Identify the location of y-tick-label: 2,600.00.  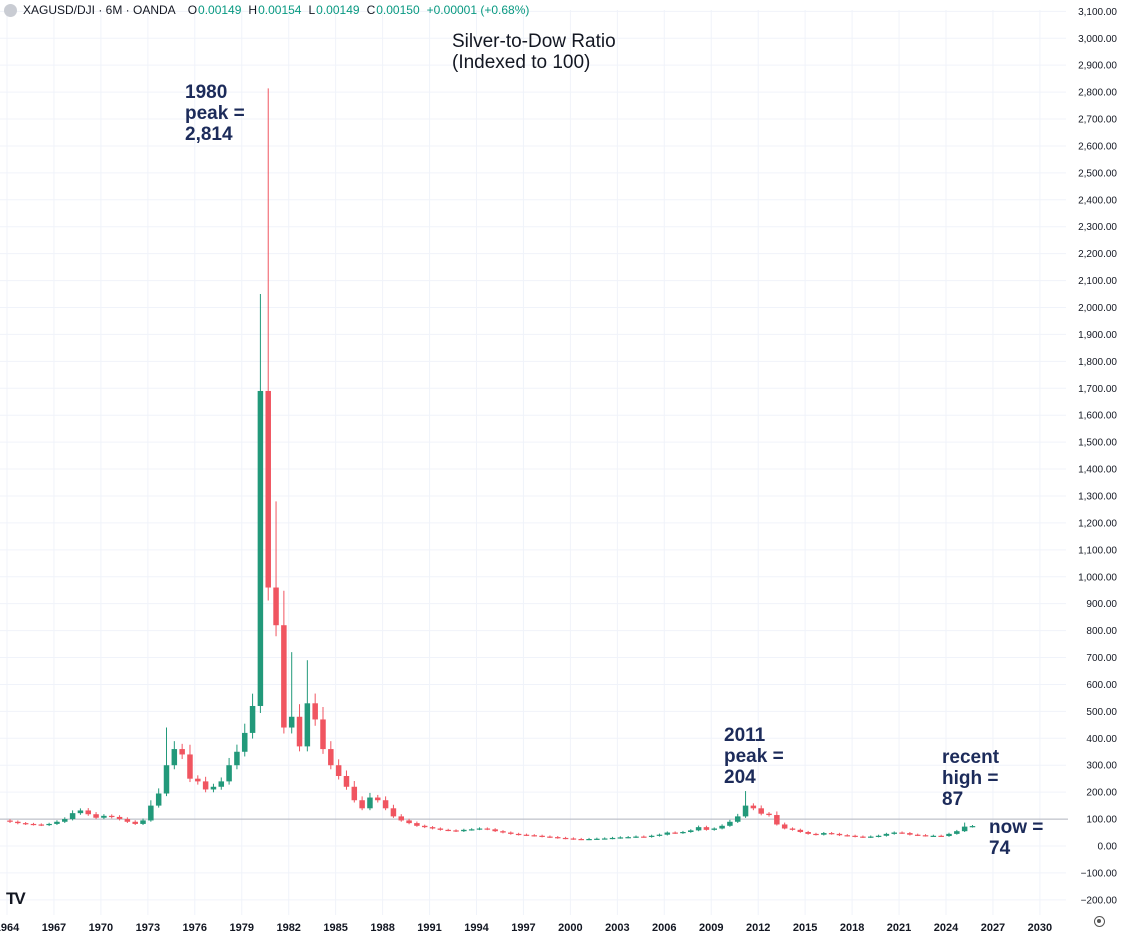
(1097, 146).